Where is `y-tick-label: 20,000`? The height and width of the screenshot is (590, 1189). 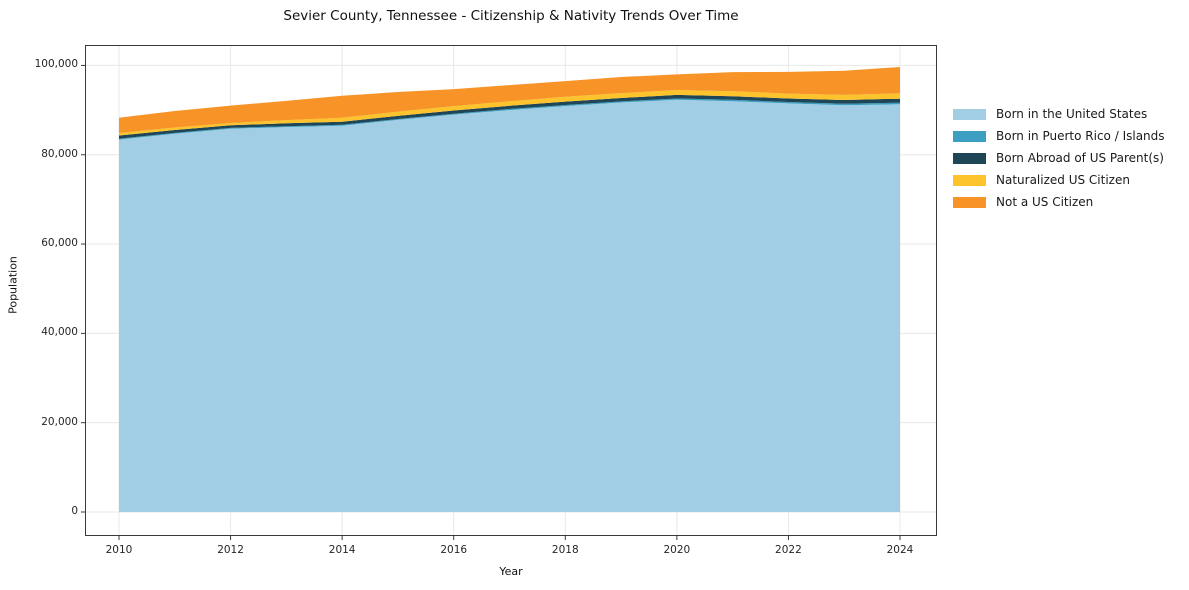 y-tick-label: 20,000 is located at coordinates (59, 421).